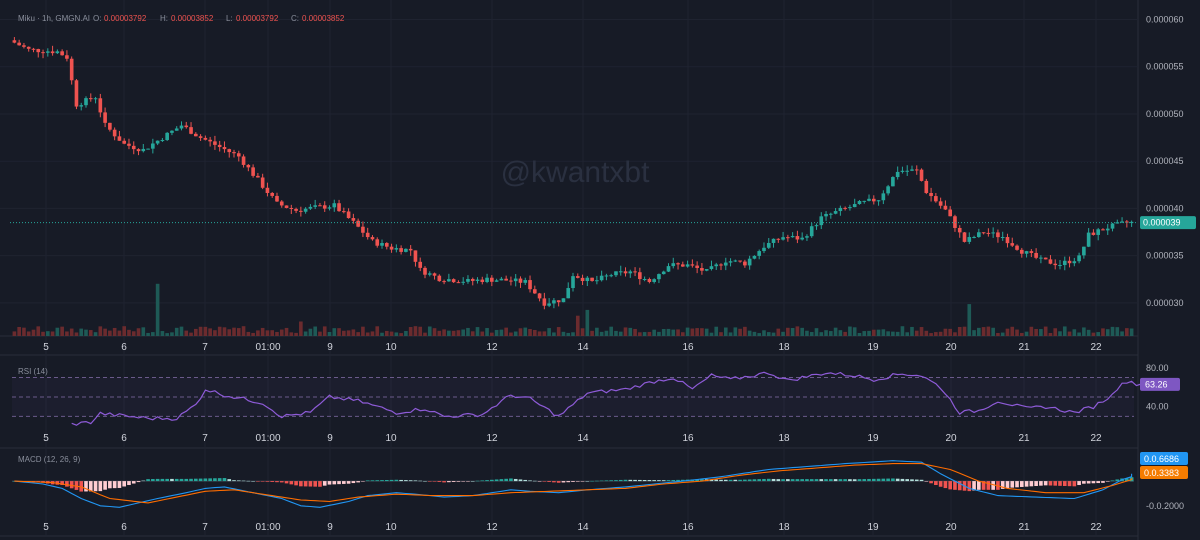 The image size is (1200, 540). Describe the element at coordinates (572, 438) in the screenshot. I see `time-axis-rsi: 5 6 7 01:00 9 10 12 14 16 18 19 20 21 22` at that location.